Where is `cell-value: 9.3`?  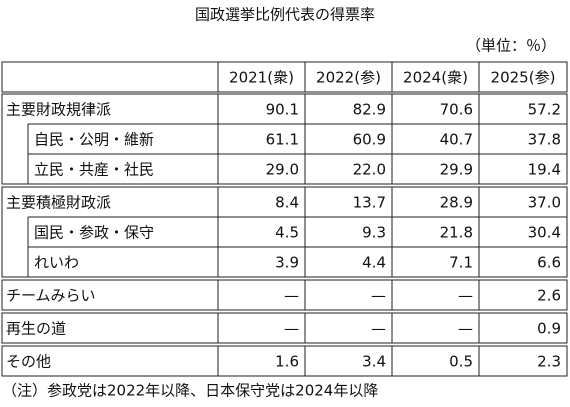
cell-value: 9.3 is located at coordinates (374, 233).